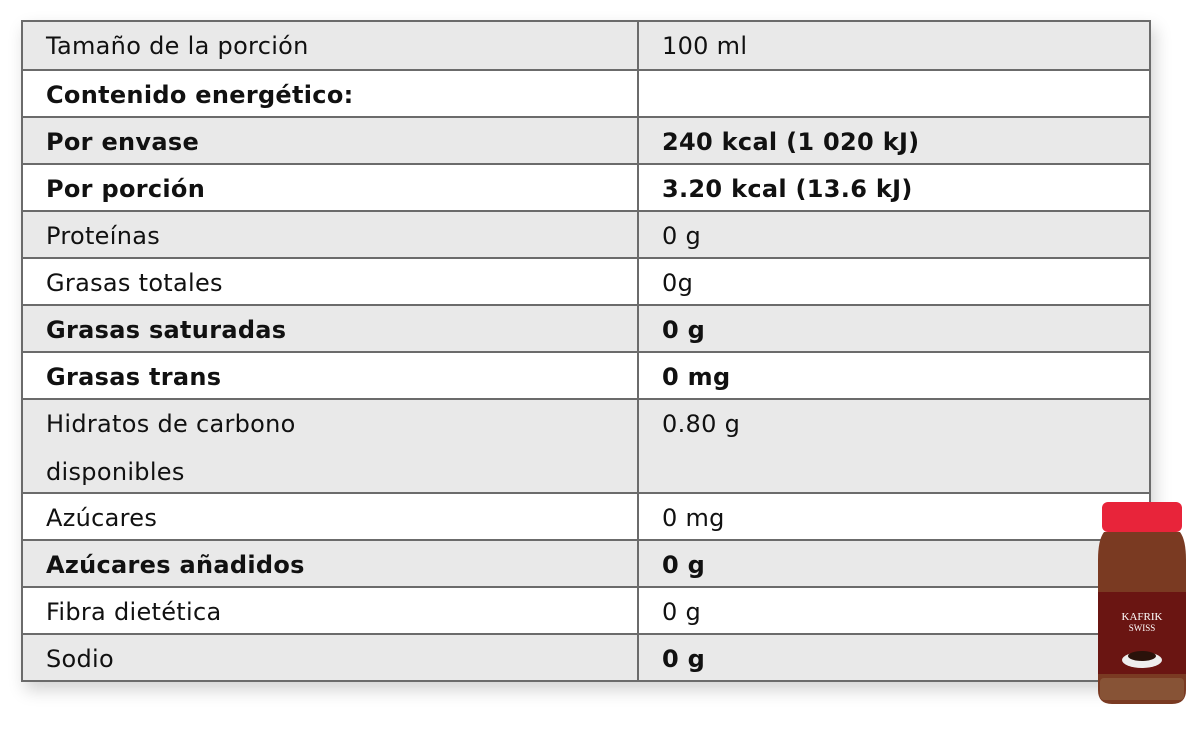  I want to click on table-row: Contenido energético:, so click(586, 92).